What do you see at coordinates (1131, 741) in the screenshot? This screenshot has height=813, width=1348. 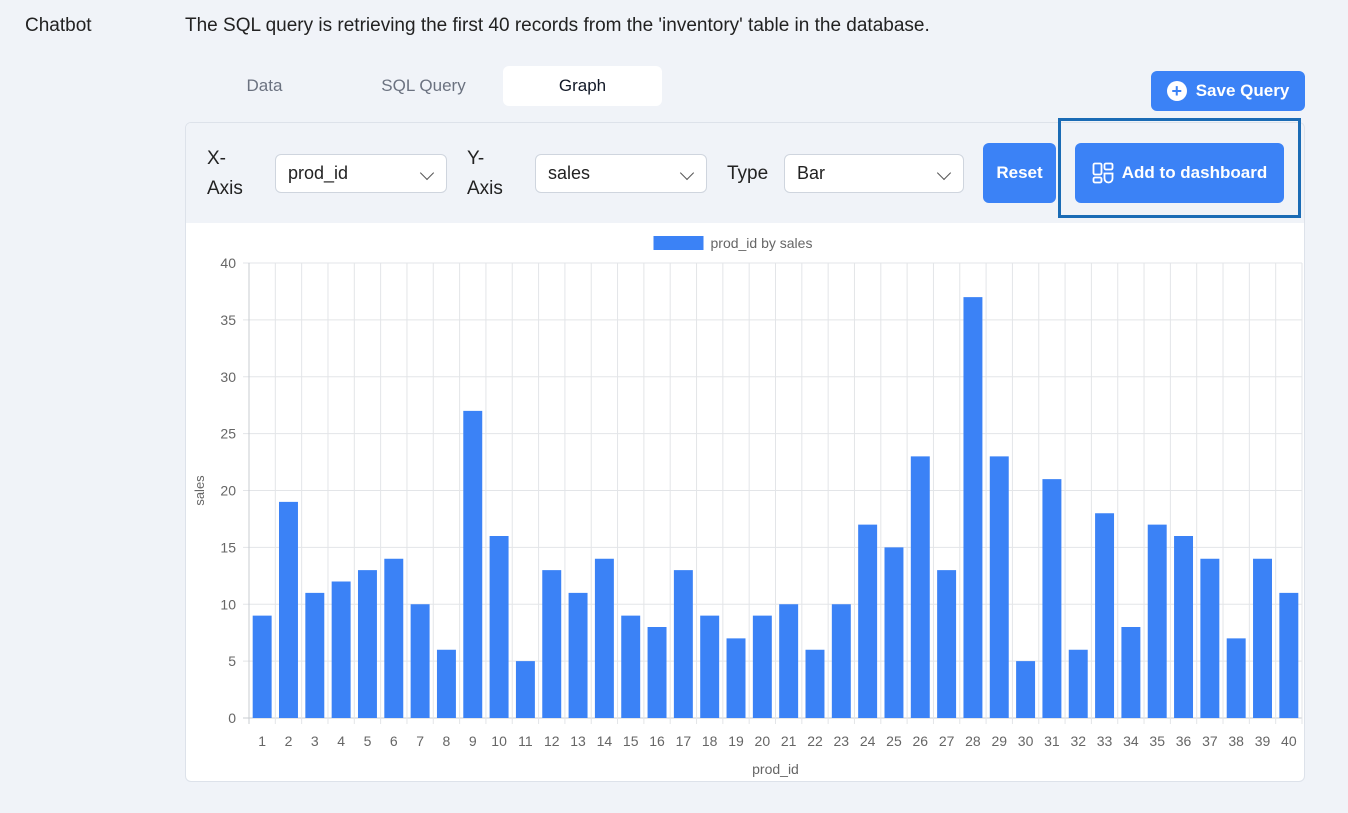 I see `x-tick-label: 34` at bounding box center [1131, 741].